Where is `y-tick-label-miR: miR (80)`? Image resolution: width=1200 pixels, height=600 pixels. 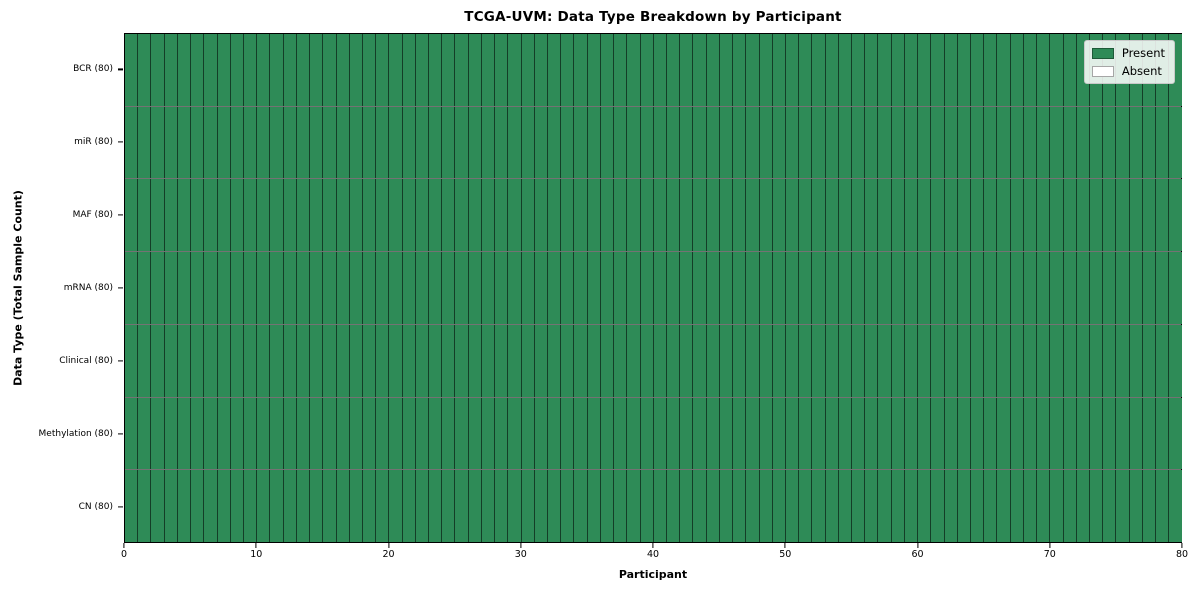 y-tick-label-miR: miR (80) is located at coordinates (93, 142).